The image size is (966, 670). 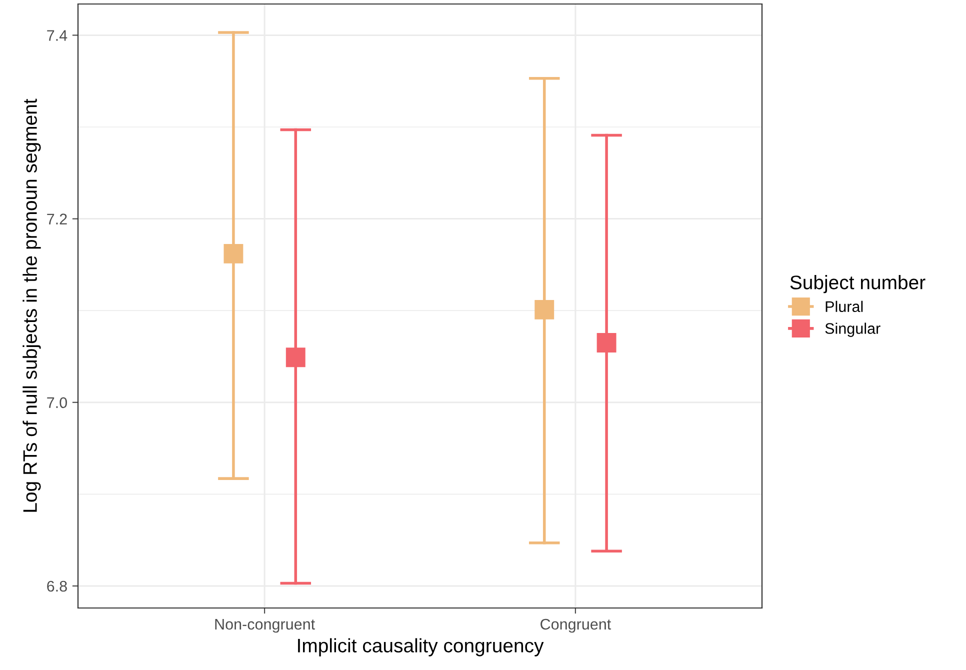 I want to click on legend-label: Singular, so click(x=852, y=329).